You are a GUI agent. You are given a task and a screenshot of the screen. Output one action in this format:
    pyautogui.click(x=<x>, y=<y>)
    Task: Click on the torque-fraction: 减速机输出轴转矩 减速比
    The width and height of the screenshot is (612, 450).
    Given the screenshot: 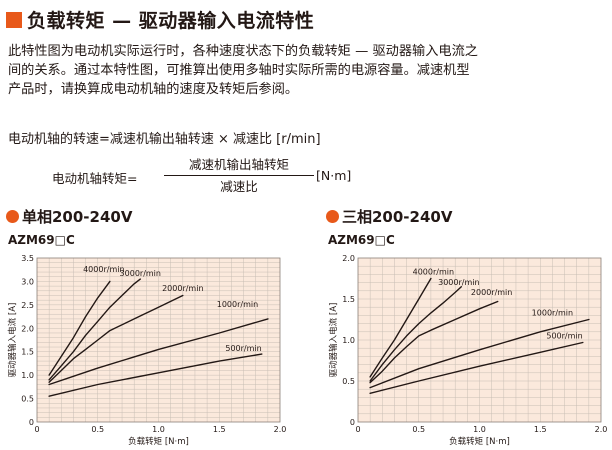 What is the action you would take?
    pyautogui.click(x=239, y=176)
    